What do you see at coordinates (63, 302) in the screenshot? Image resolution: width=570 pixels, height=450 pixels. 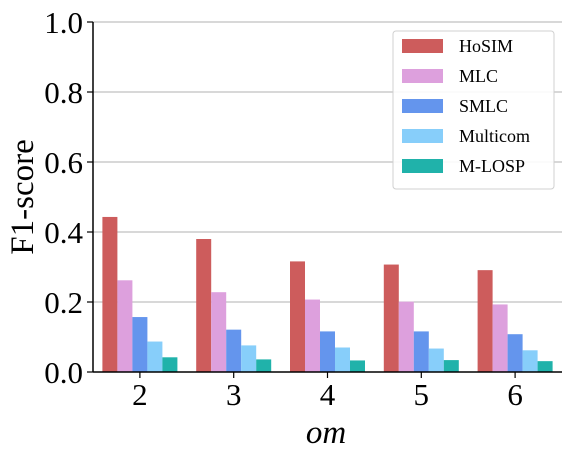 I see `y-tick-label: 0.2` at bounding box center [63, 302].